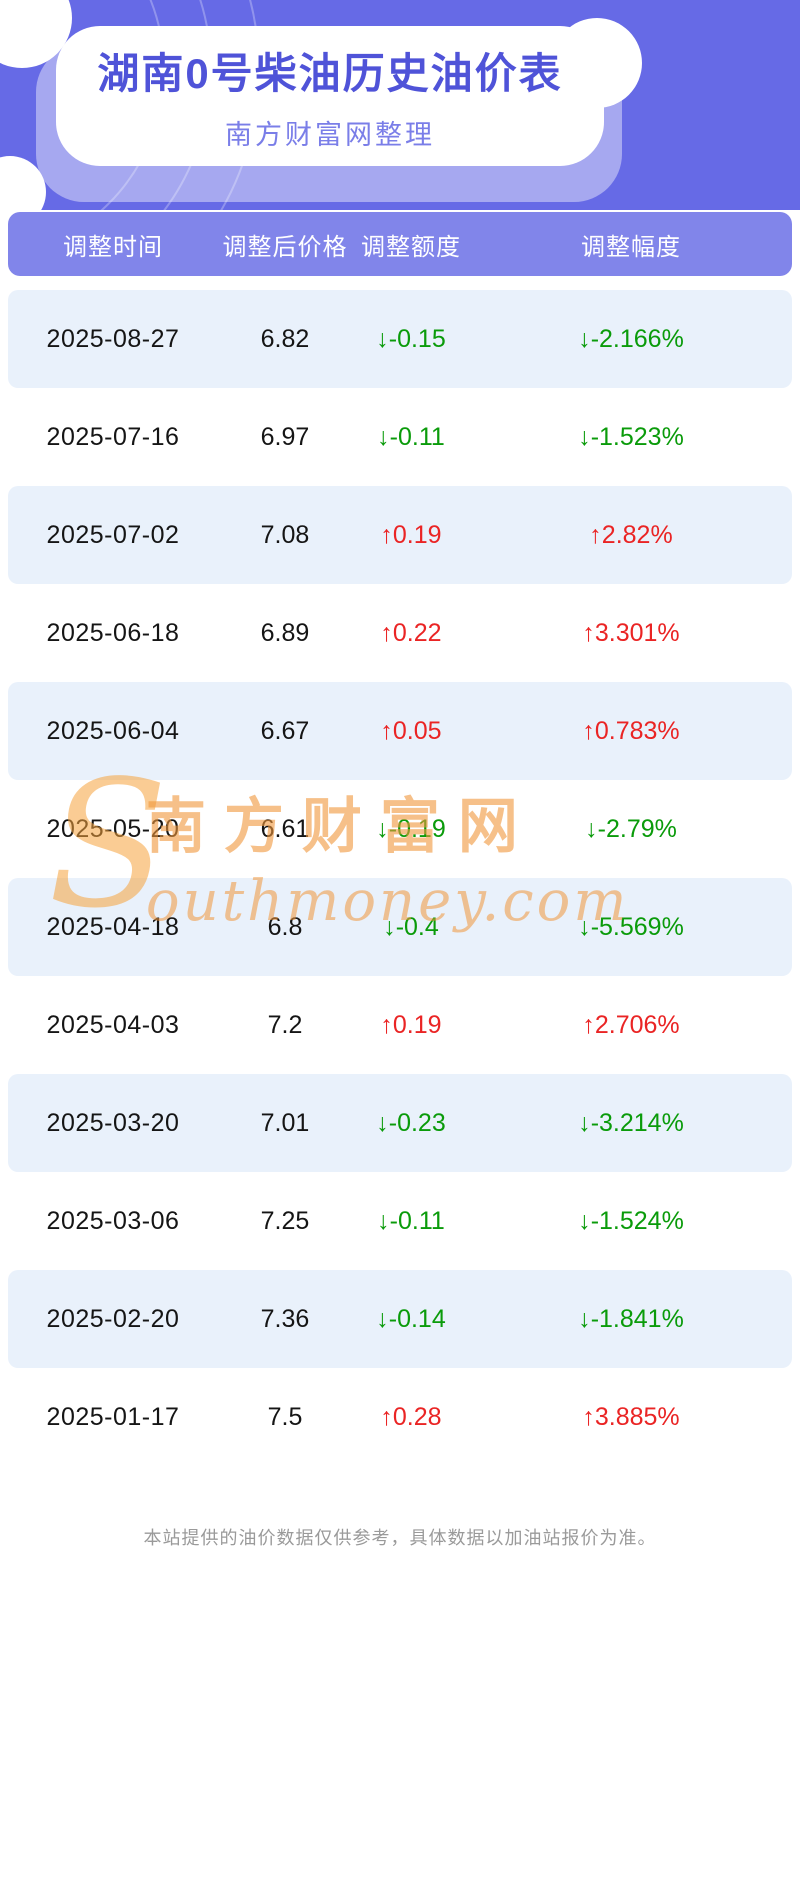  I want to click on column-header-change: 调整额度, so click(411, 247).